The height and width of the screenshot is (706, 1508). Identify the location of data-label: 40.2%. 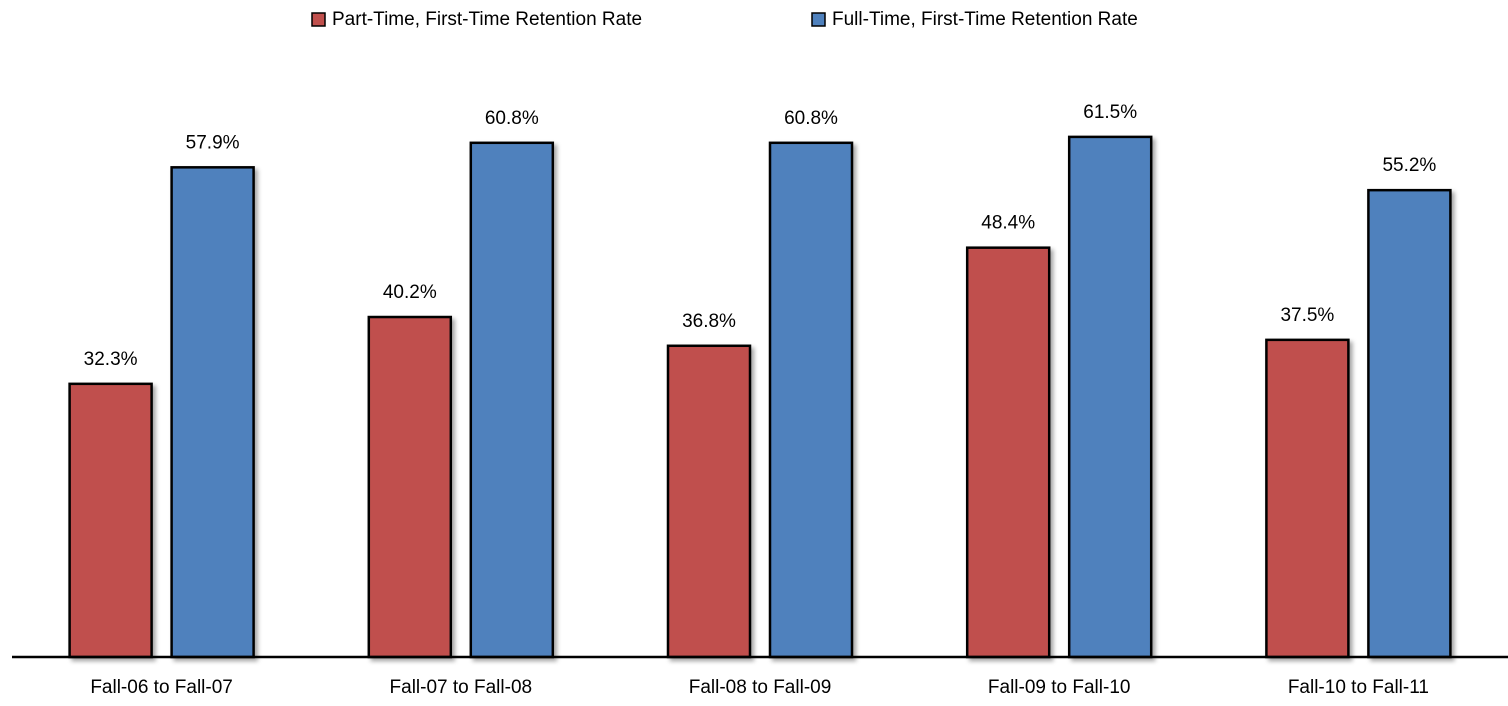
(410, 292).